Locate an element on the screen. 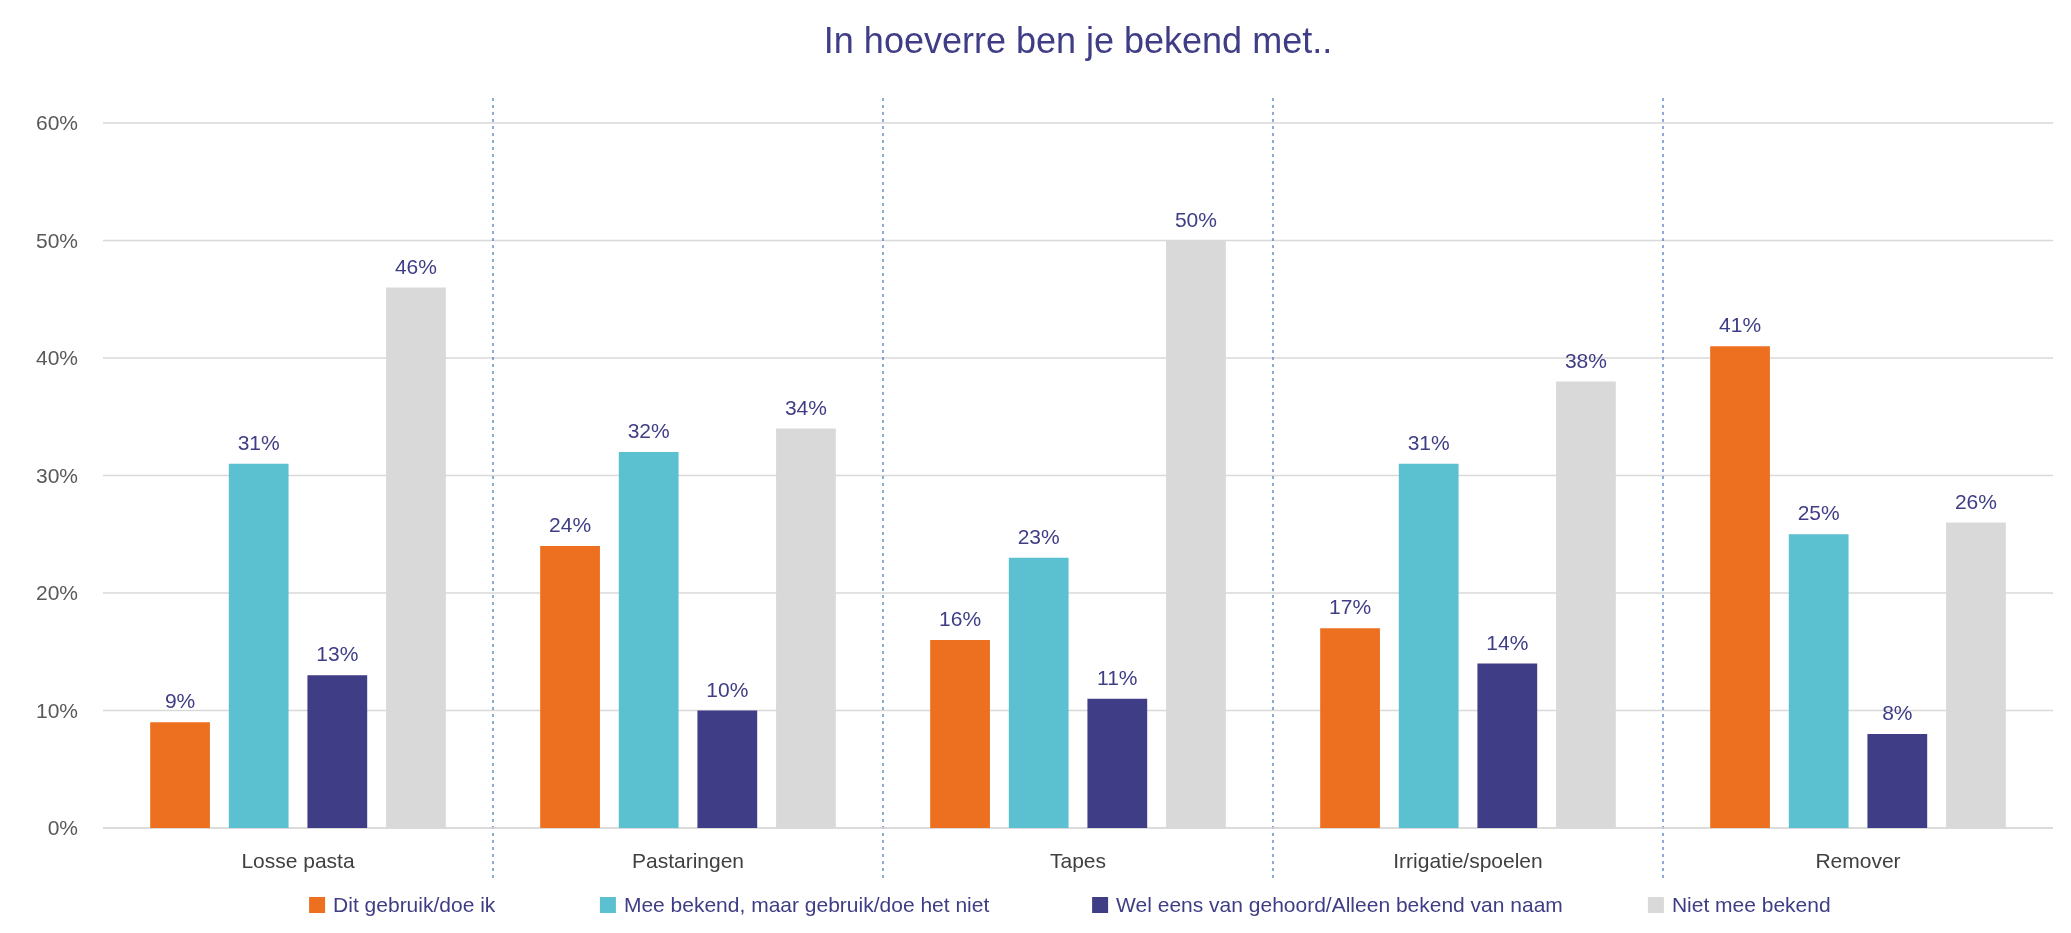  data-label: 17% is located at coordinates (1350, 607).